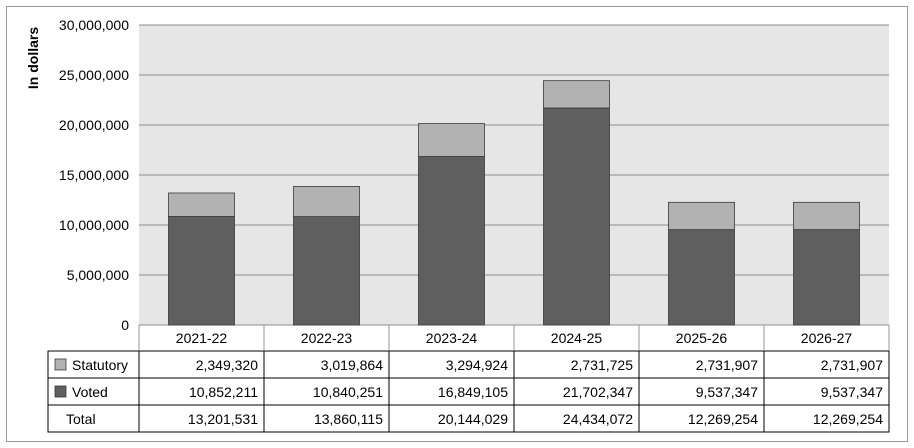 Image resolution: width=914 pixels, height=448 pixels. Describe the element at coordinates (602, 365) in the screenshot. I see `table-cell: 2,731,725` at that location.